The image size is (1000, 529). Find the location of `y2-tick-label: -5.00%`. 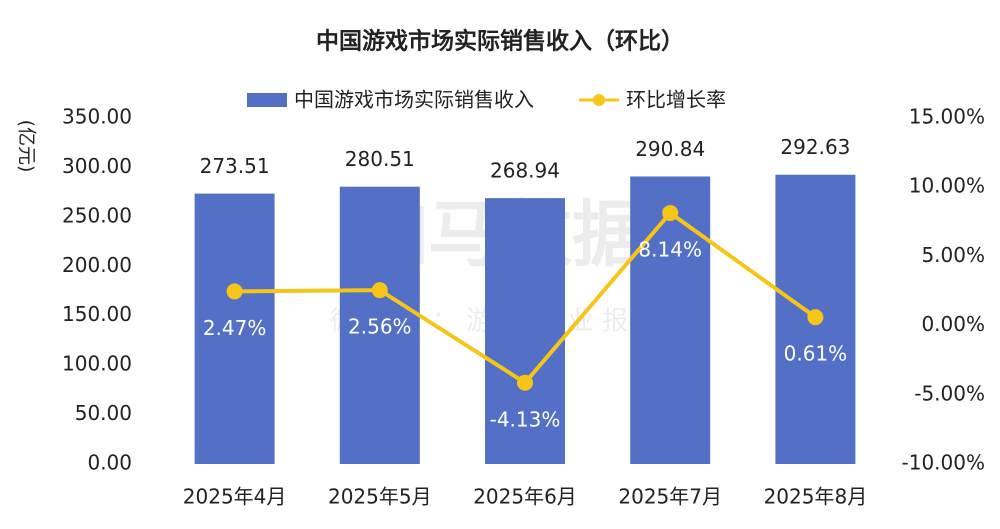

y2-tick-label: -5.00% is located at coordinates (949, 393).